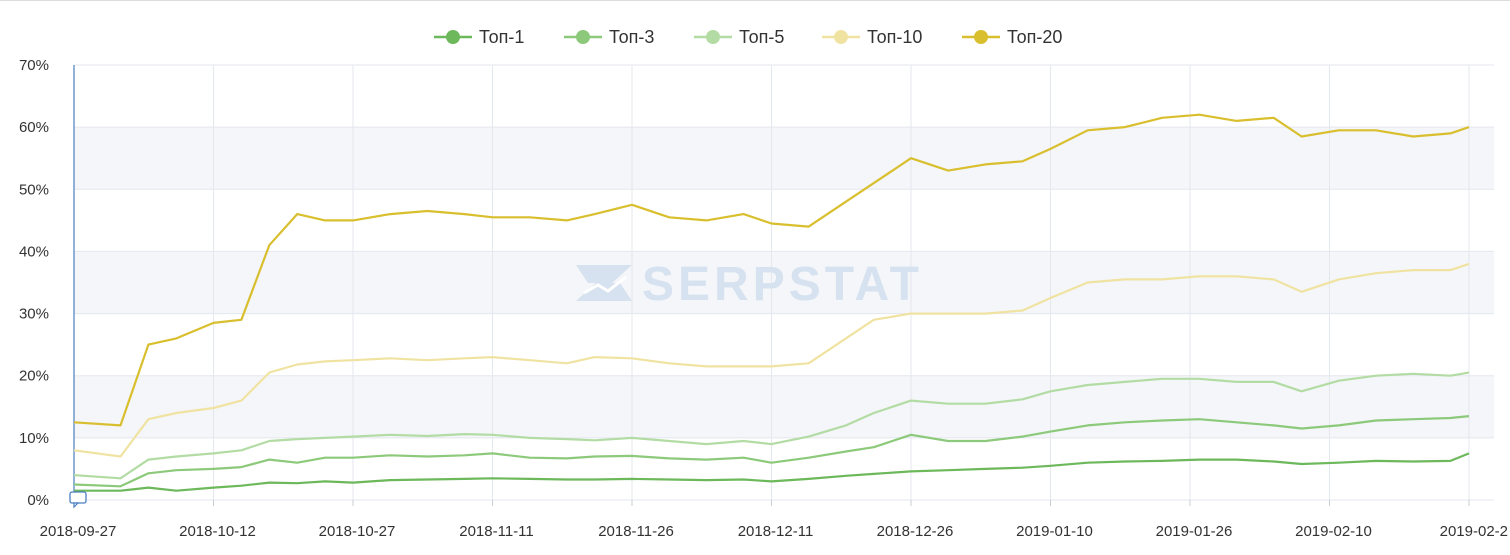  What do you see at coordinates (609, 37) in the screenshot?
I see `legend-item-2: Топ-3` at bounding box center [609, 37].